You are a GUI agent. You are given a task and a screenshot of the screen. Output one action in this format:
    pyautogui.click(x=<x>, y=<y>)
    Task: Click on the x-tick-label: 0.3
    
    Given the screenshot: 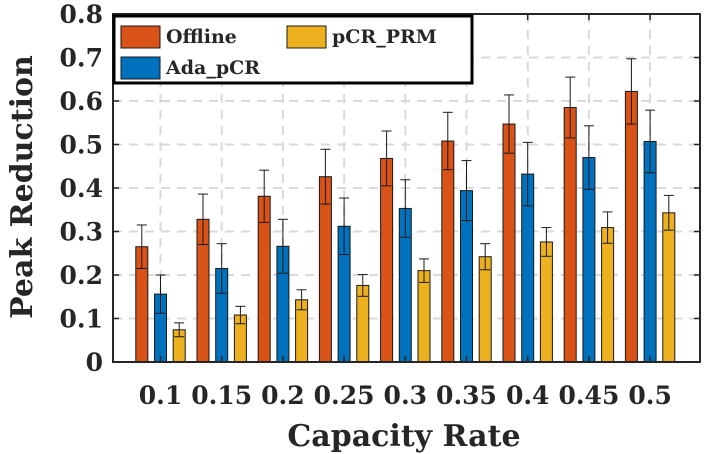 What is the action you would take?
    pyautogui.click(x=406, y=395)
    